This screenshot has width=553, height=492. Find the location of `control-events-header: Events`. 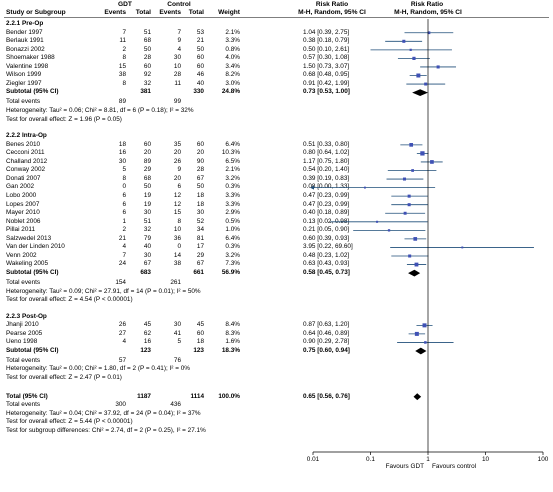

control-events-header: Events is located at coordinates (170, 12).